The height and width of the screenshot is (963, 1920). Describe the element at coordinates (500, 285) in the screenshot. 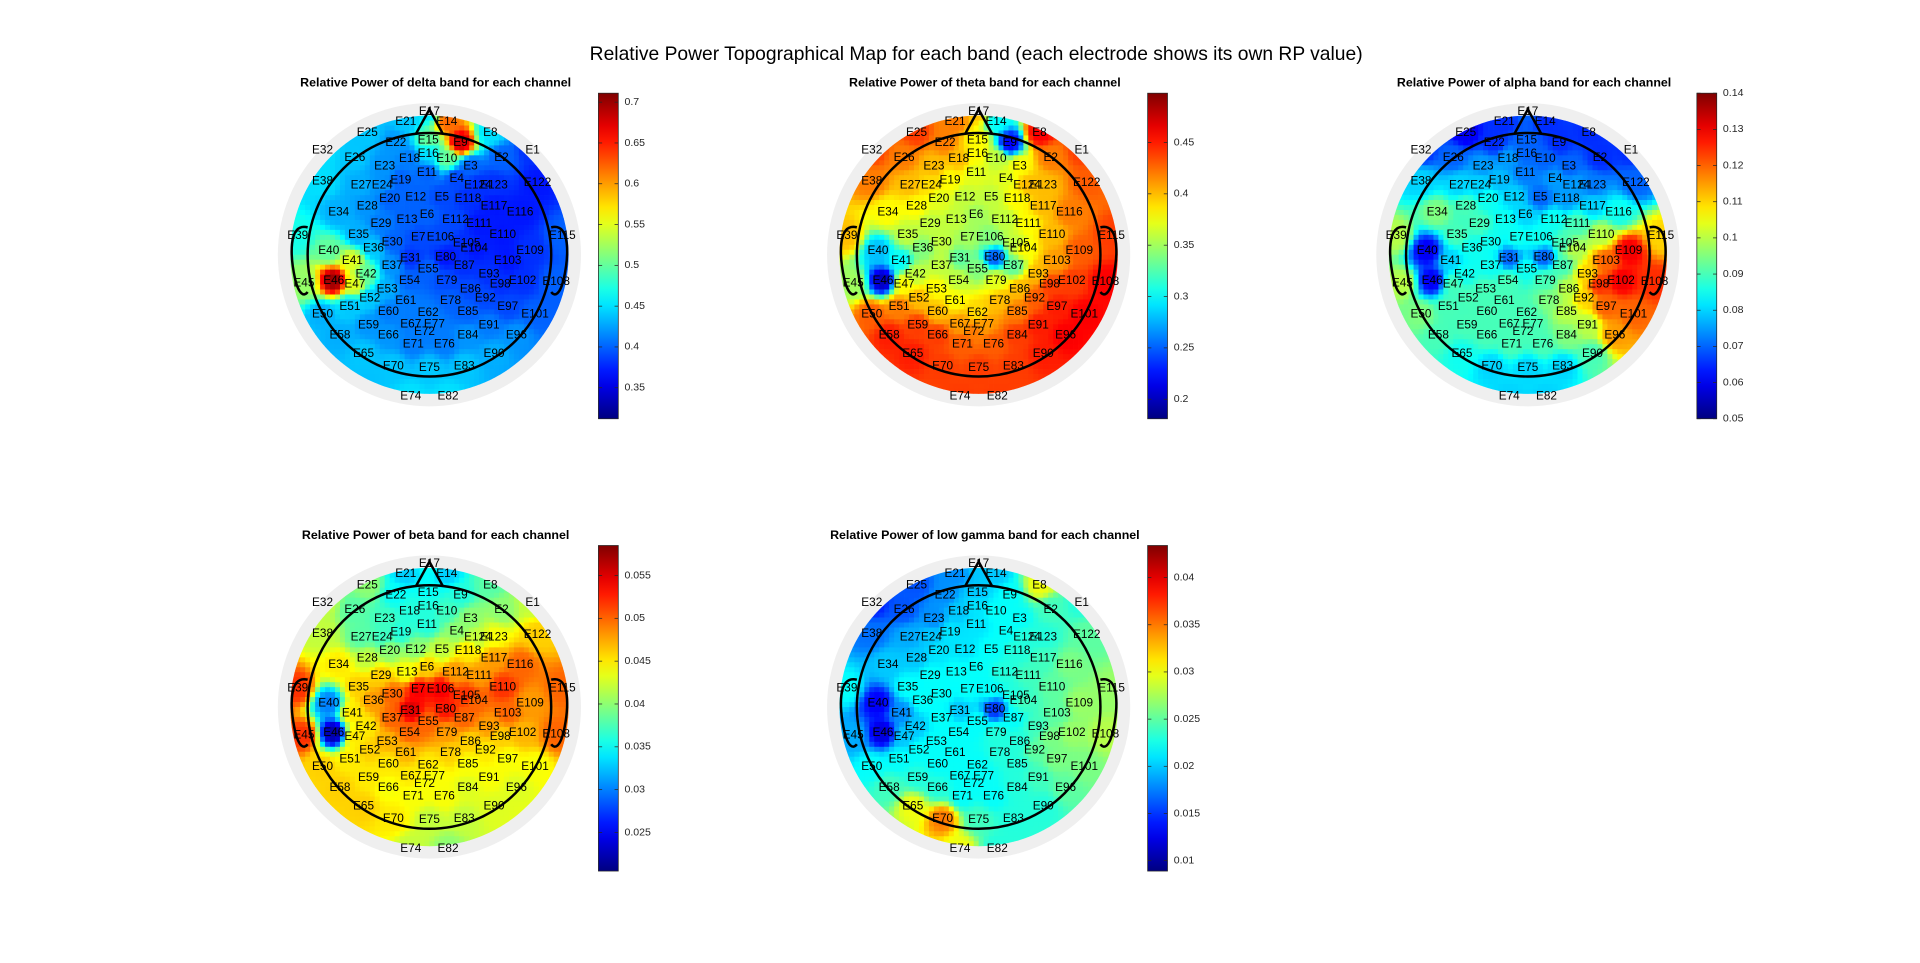

I see `electrode-value` at that location.